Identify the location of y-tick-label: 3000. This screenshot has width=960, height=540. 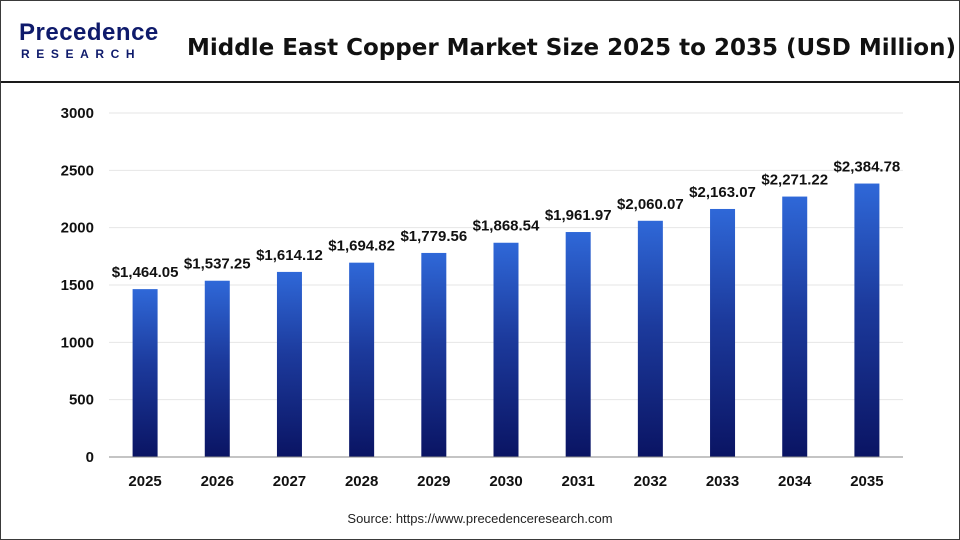
(77, 113).